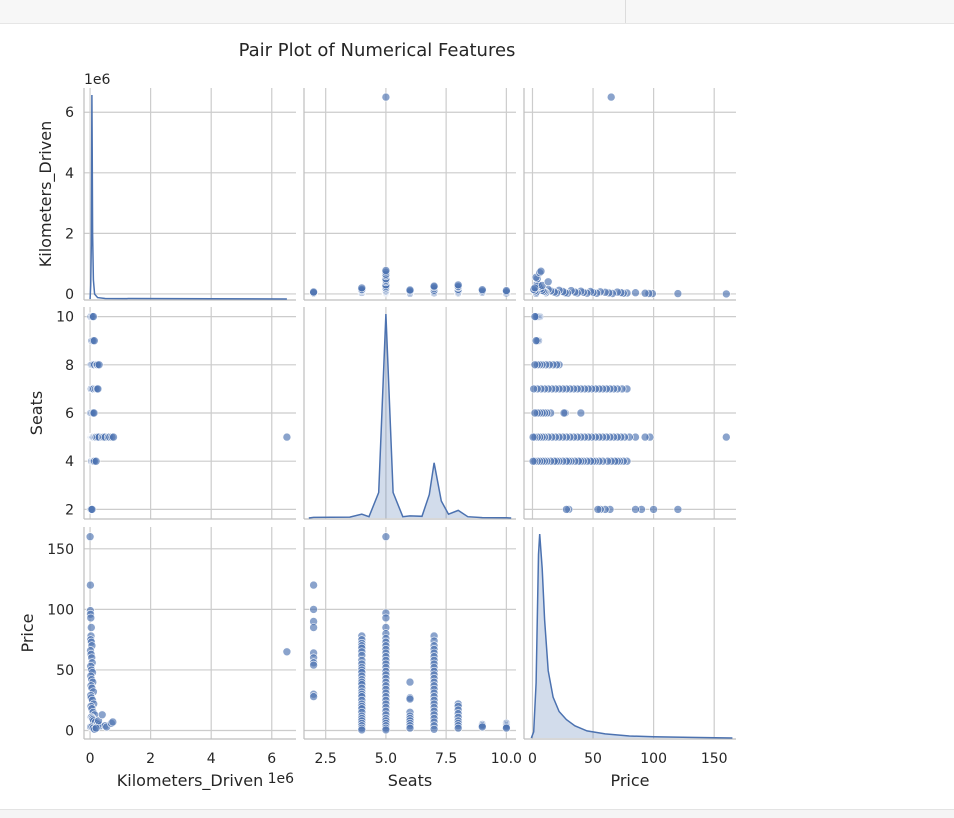 This screenshot has height=818, width=954. I want to click on panel-Price-vs-Price: 0 50 100 150 Price, so click(629, 658).